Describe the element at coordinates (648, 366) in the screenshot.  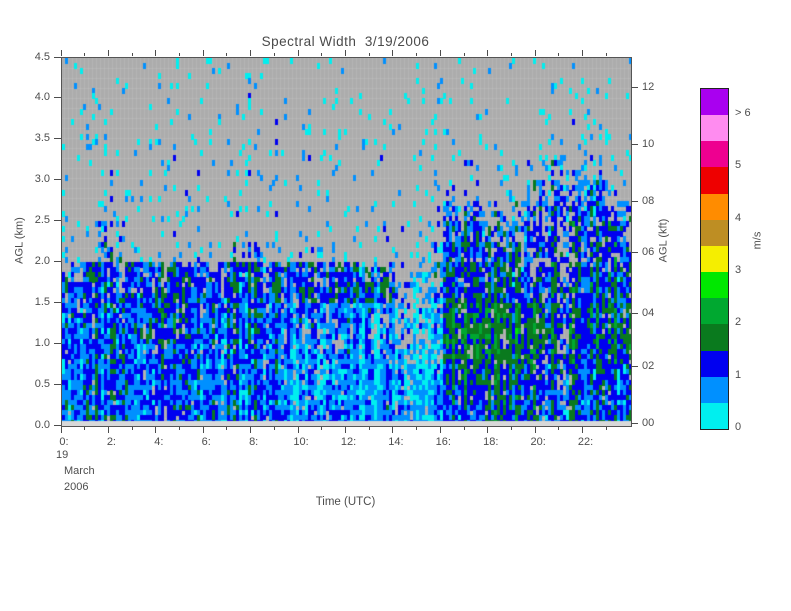
I see `right-axis-tick-label: 02` at that location.